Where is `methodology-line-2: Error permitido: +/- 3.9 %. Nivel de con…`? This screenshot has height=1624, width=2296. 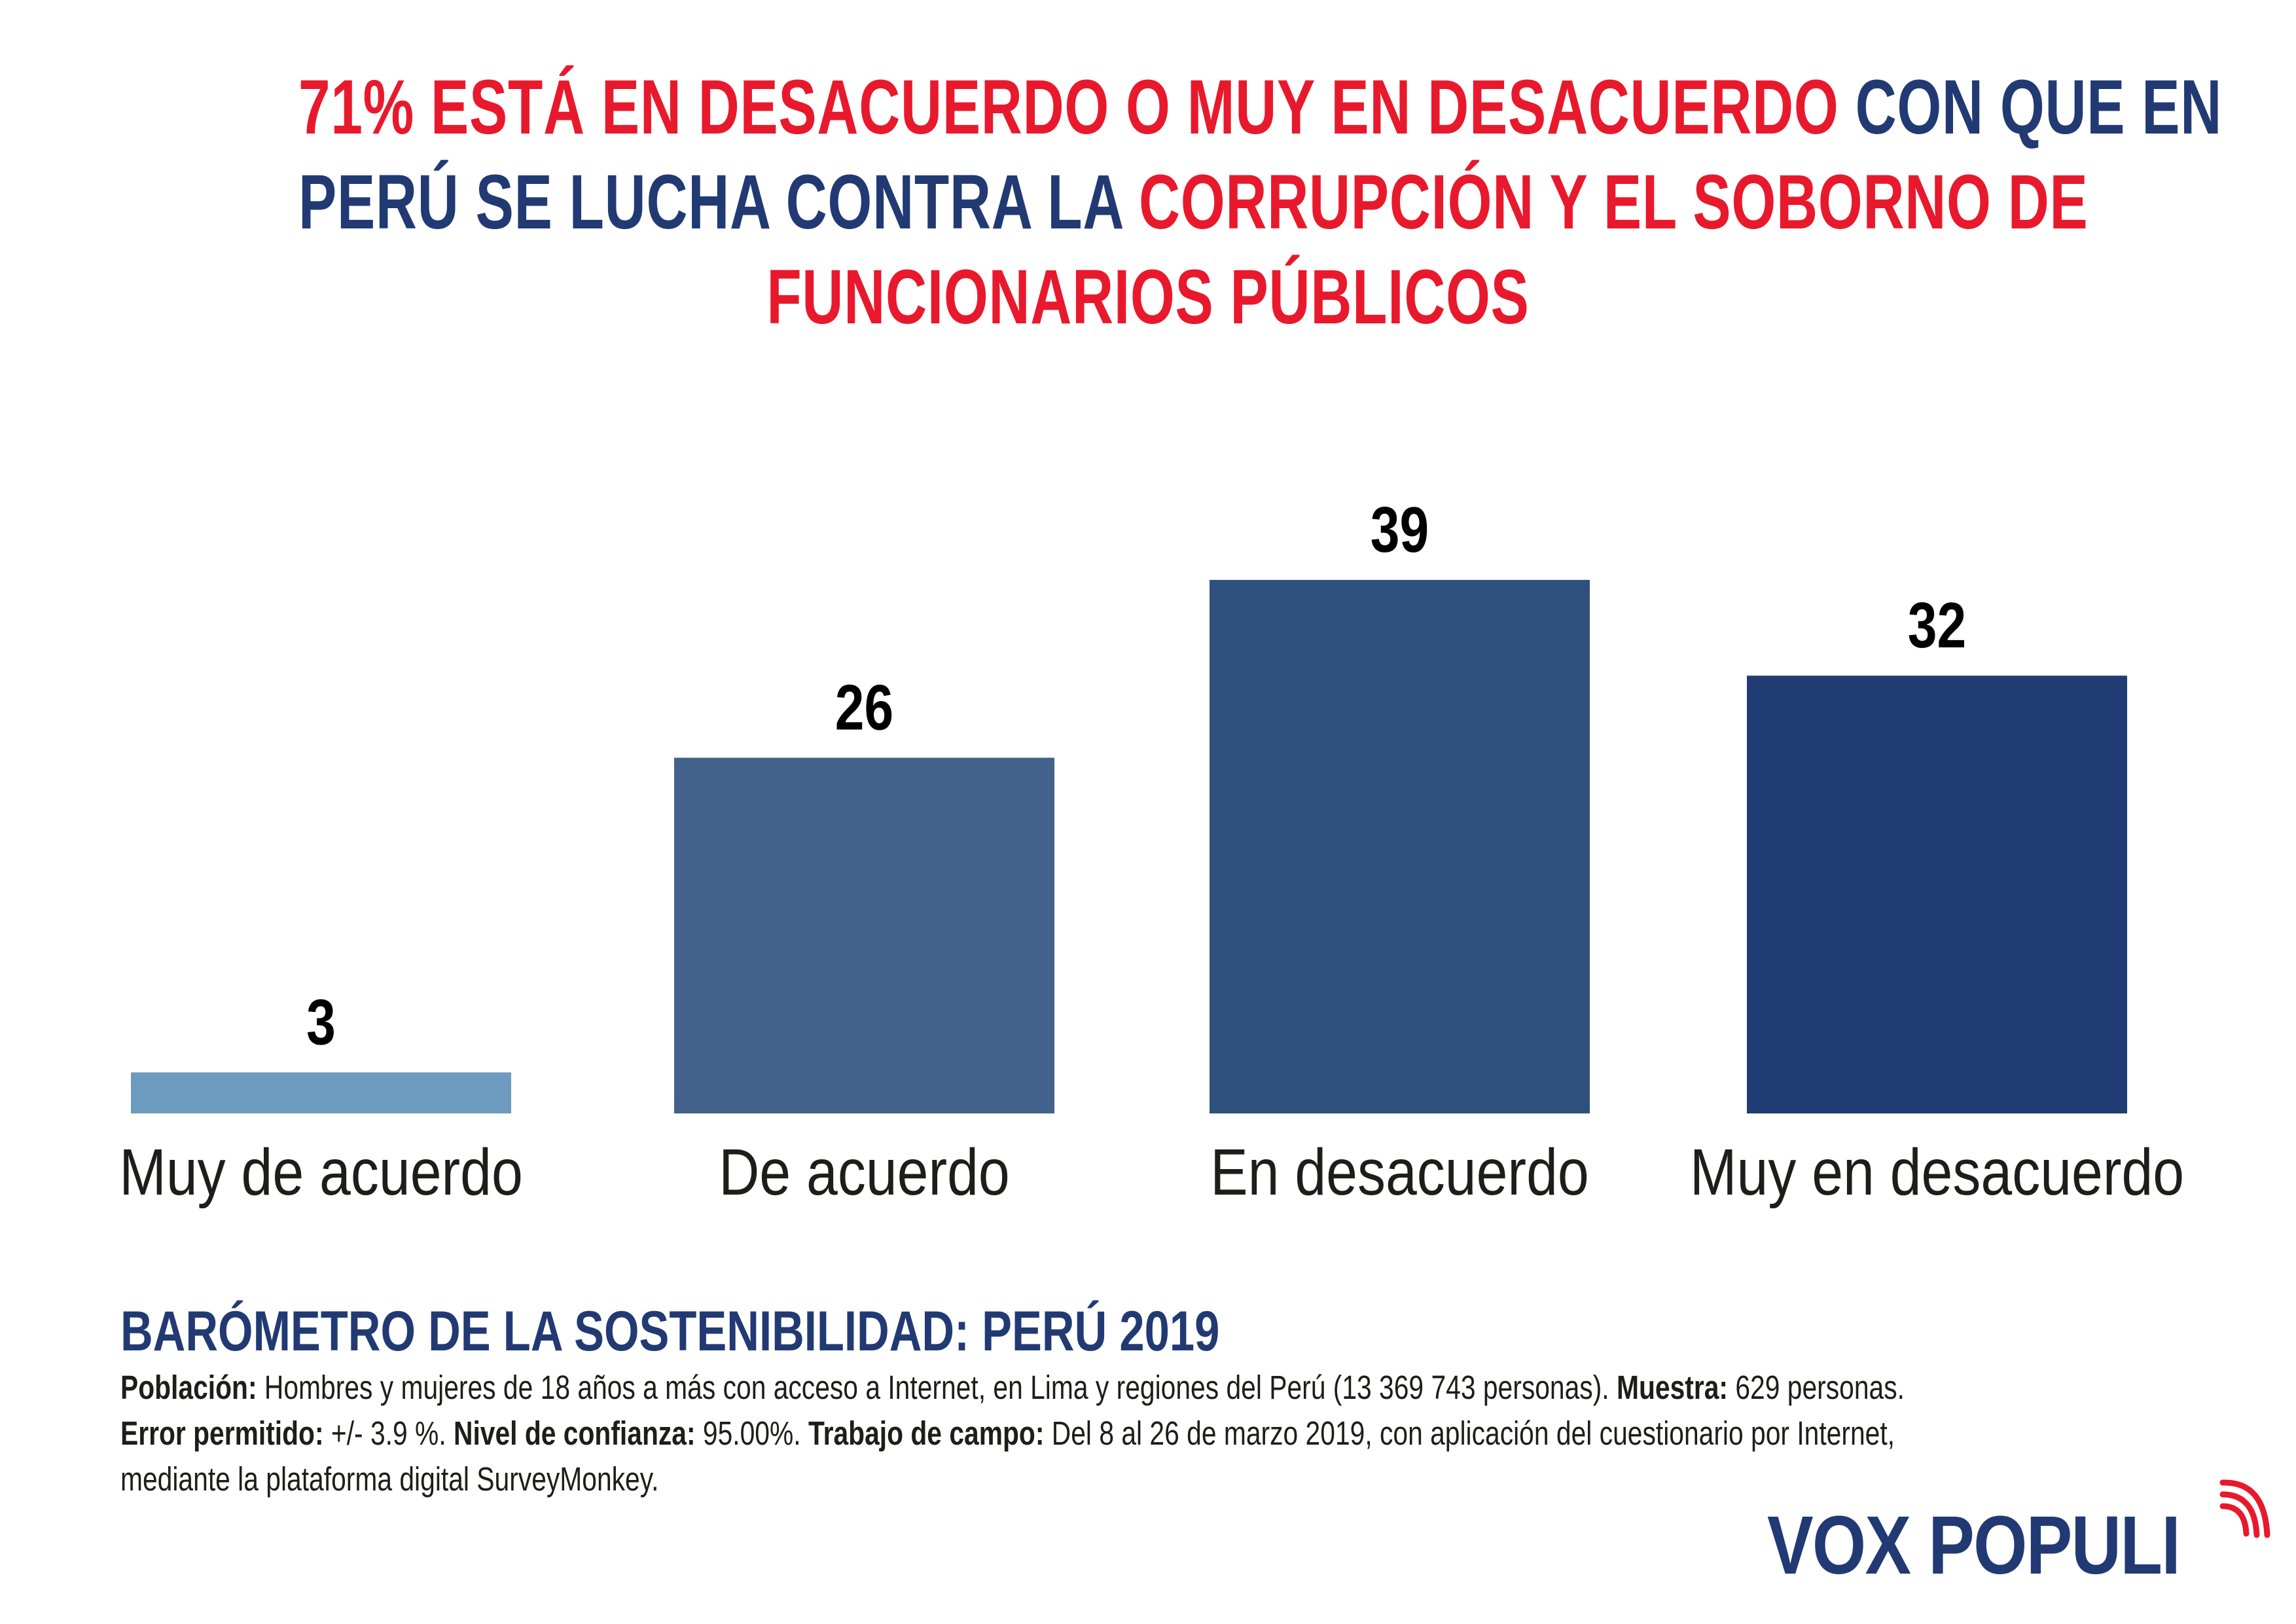
methodology-line-2: Error permitido: +/- 3.9 %. Nivel de con… is located at coordinates (1167, 1433).